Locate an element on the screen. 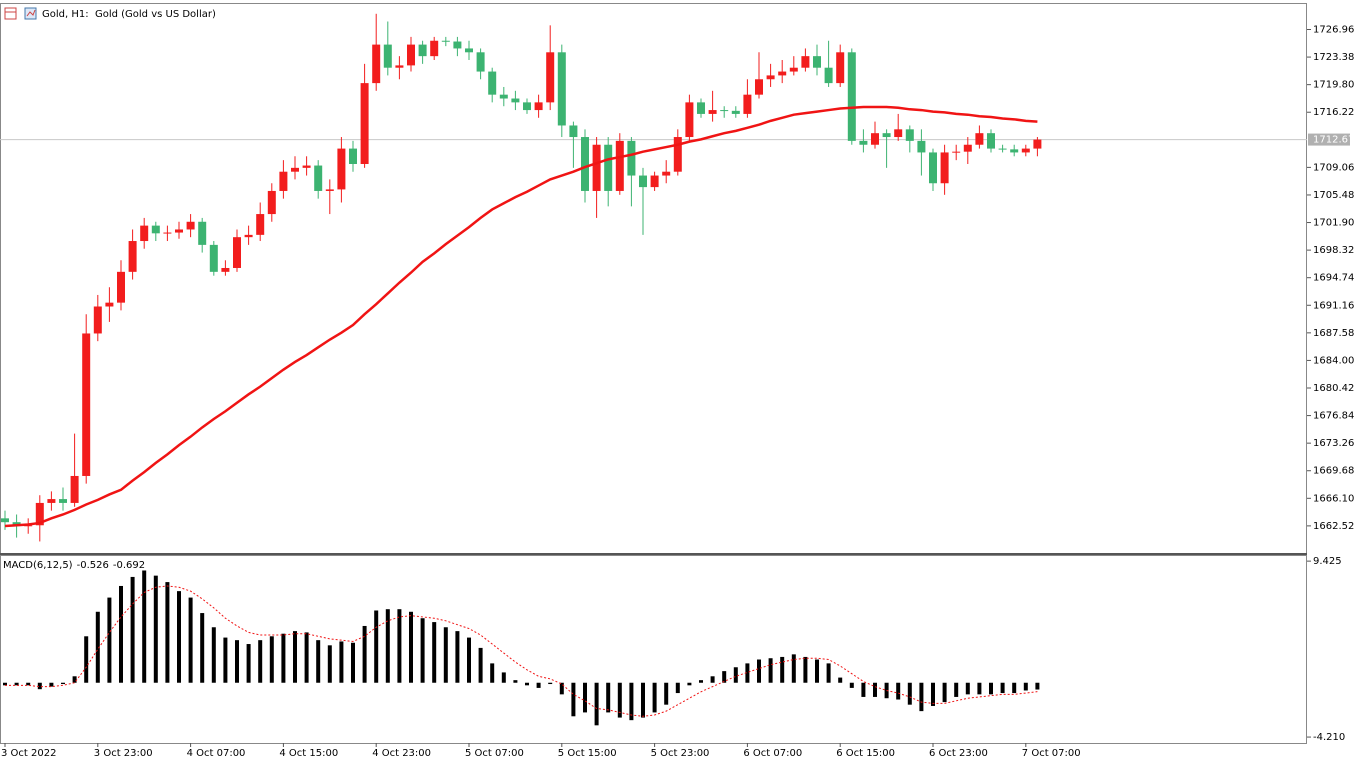 This screenshot has width=1358, height=763. x-tick-label: 3 Oct 23:00 is located at coordinates (123, 753).